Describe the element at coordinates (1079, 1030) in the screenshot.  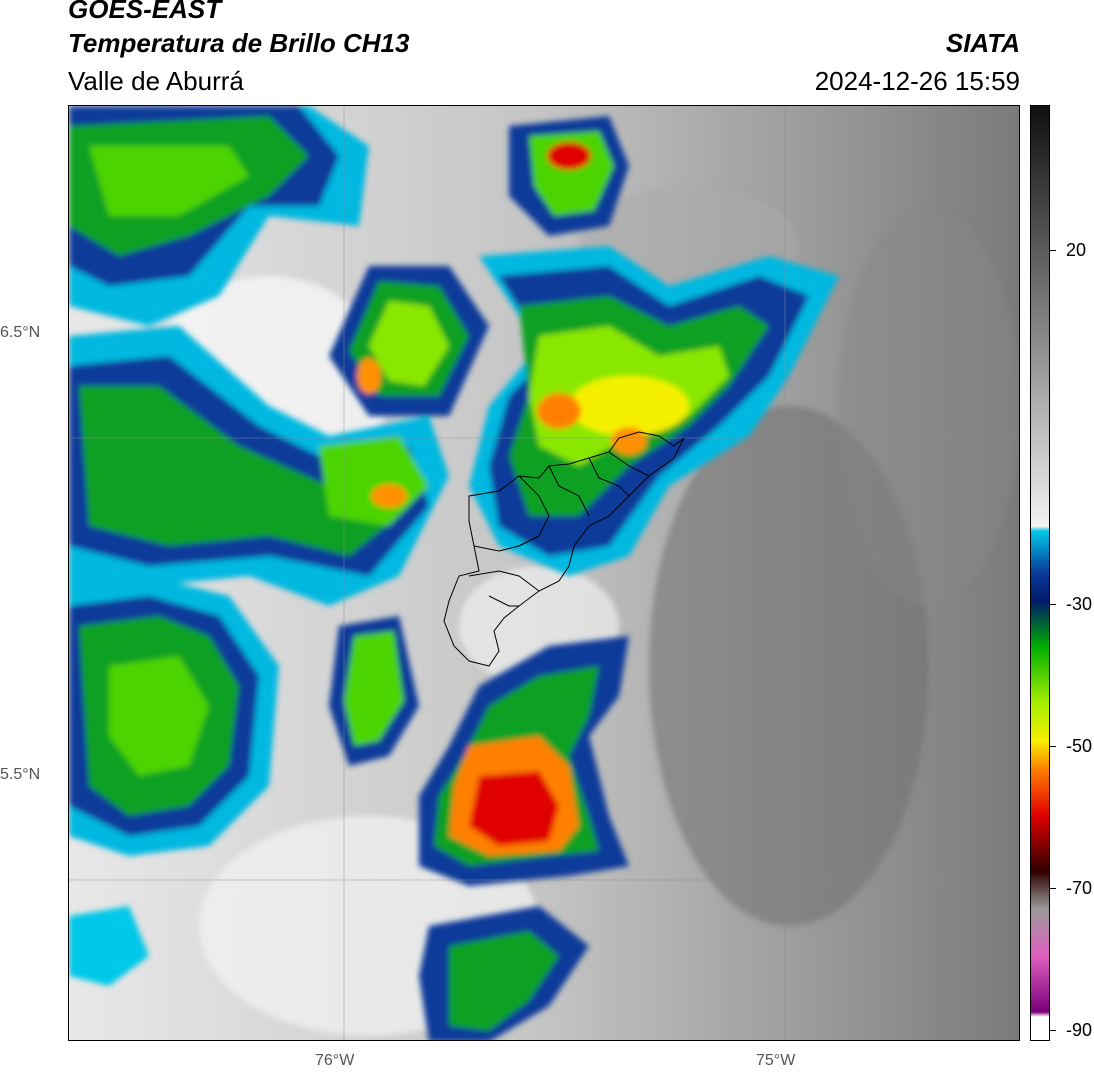
I see `colorbar-label: -90` at that location.